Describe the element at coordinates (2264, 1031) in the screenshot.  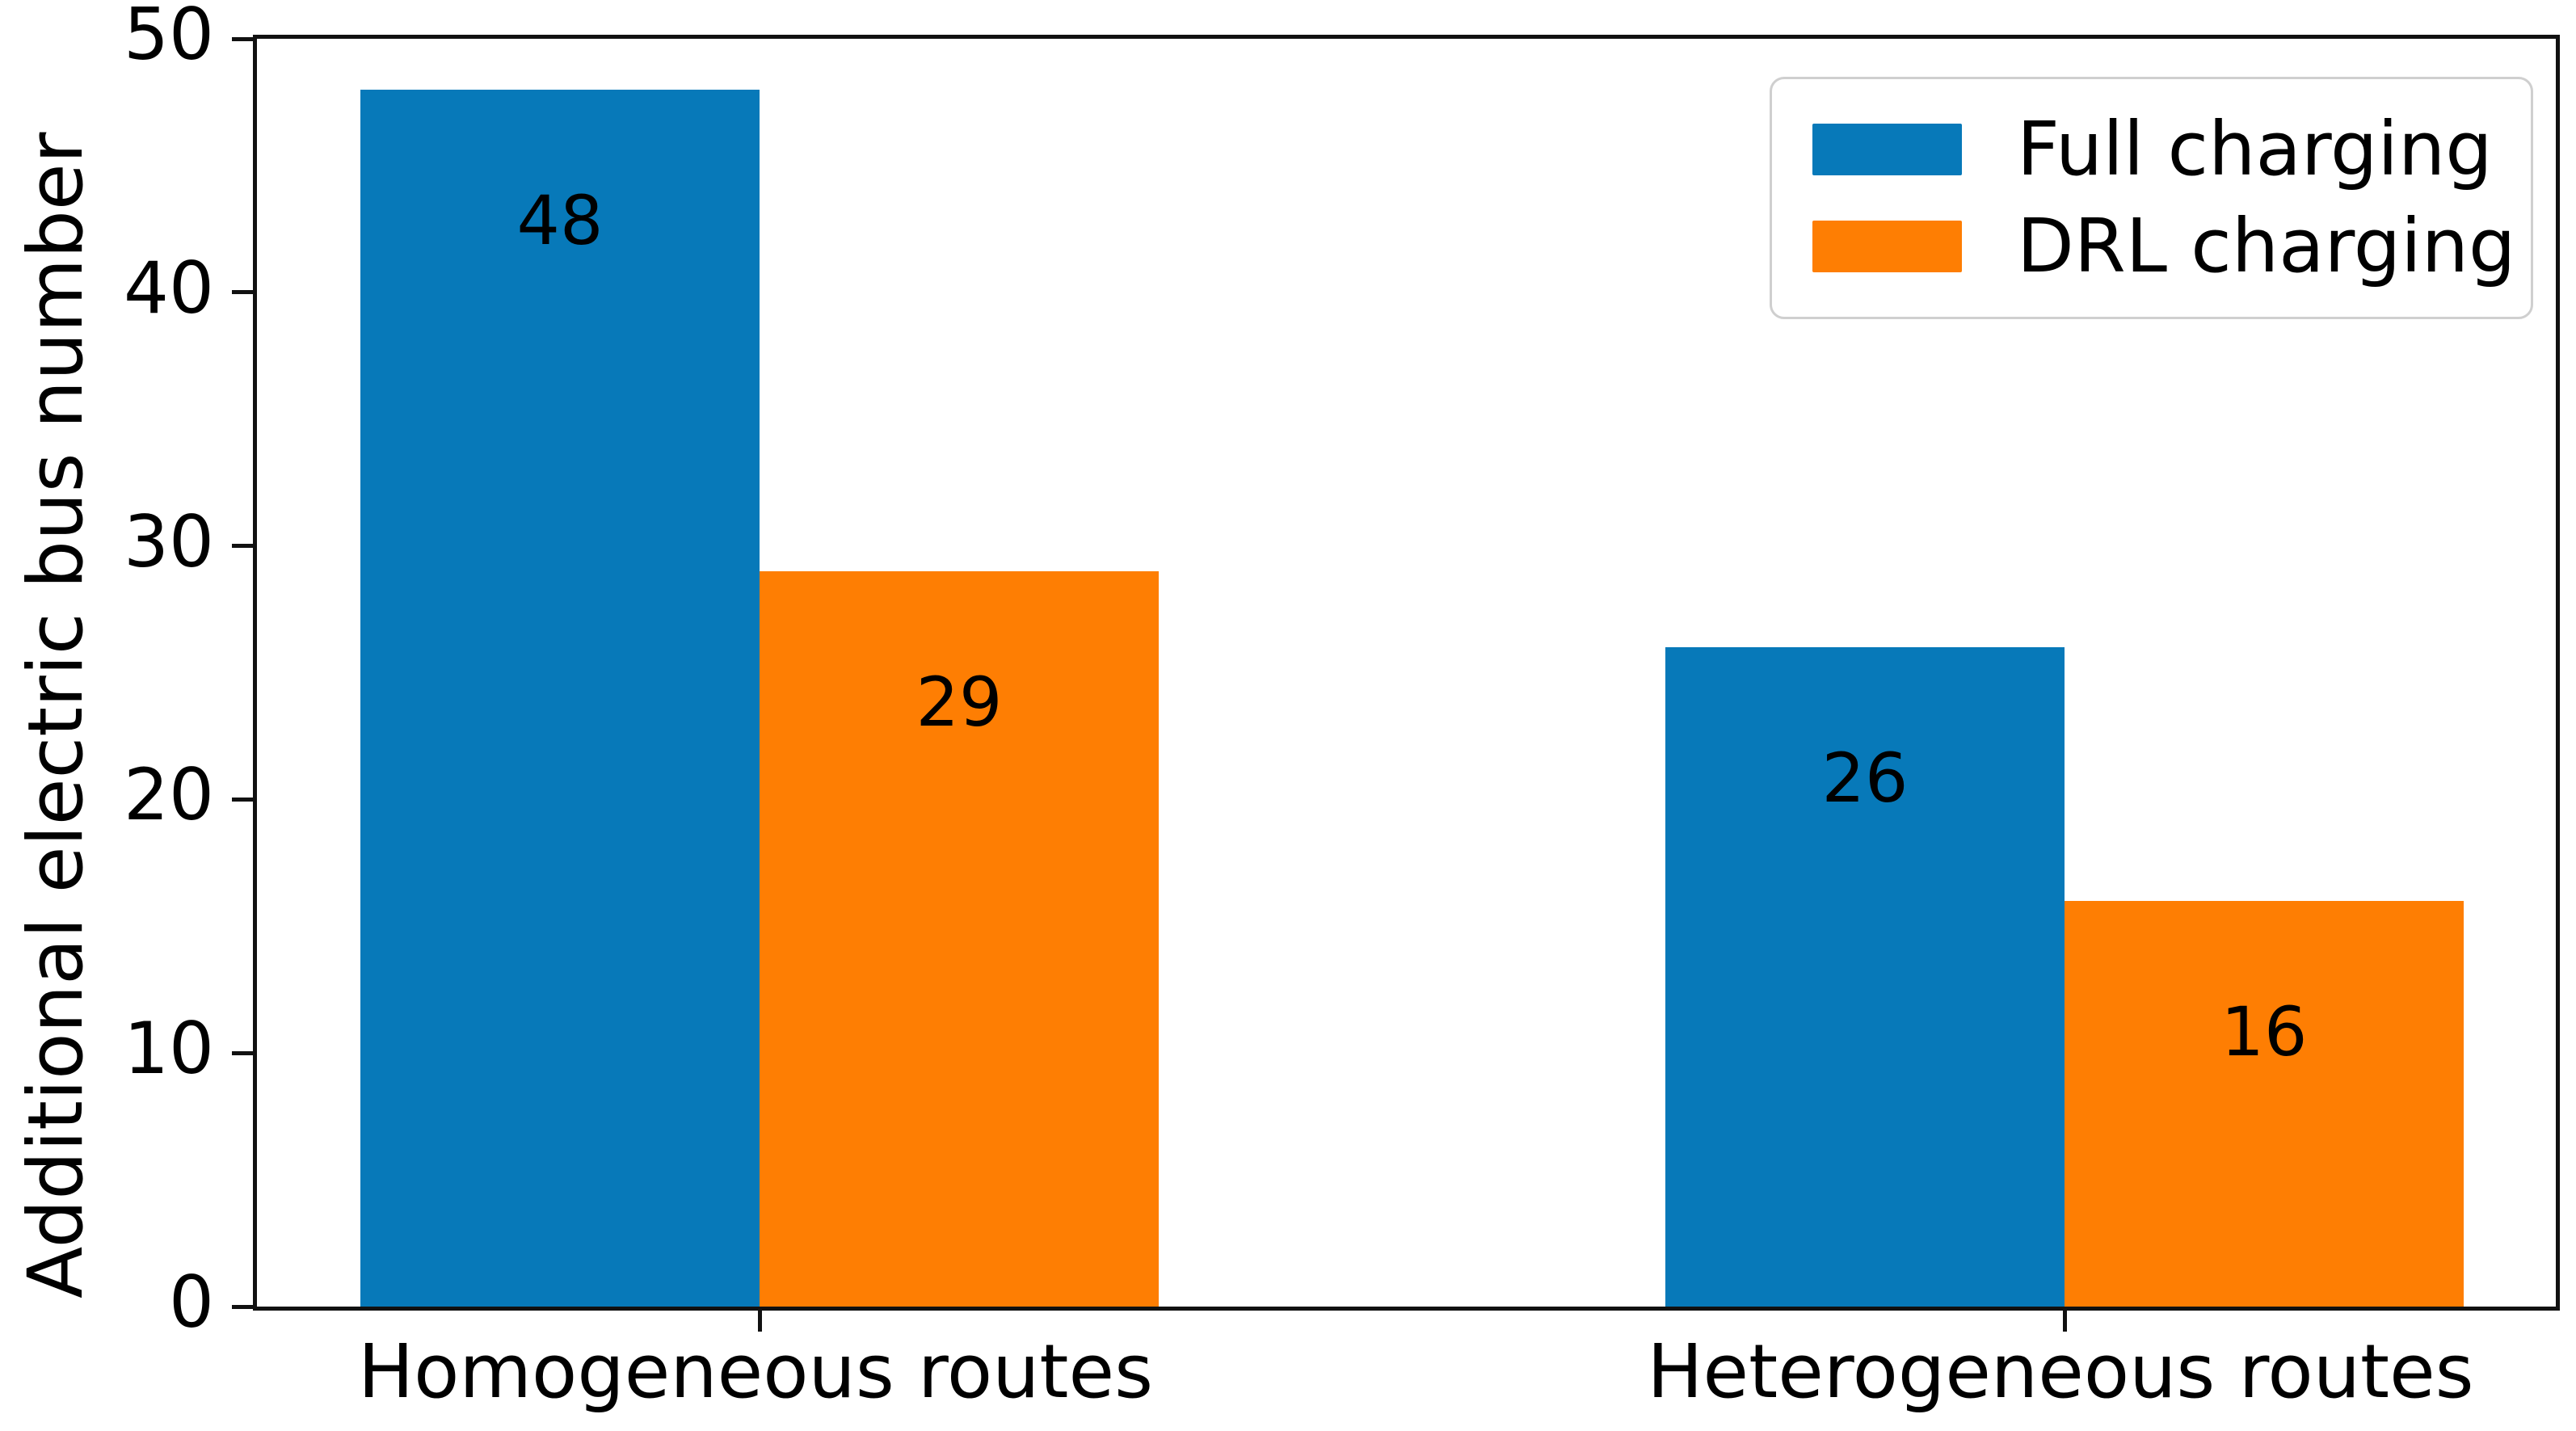
I see `bar-value-label: 16` at that location.